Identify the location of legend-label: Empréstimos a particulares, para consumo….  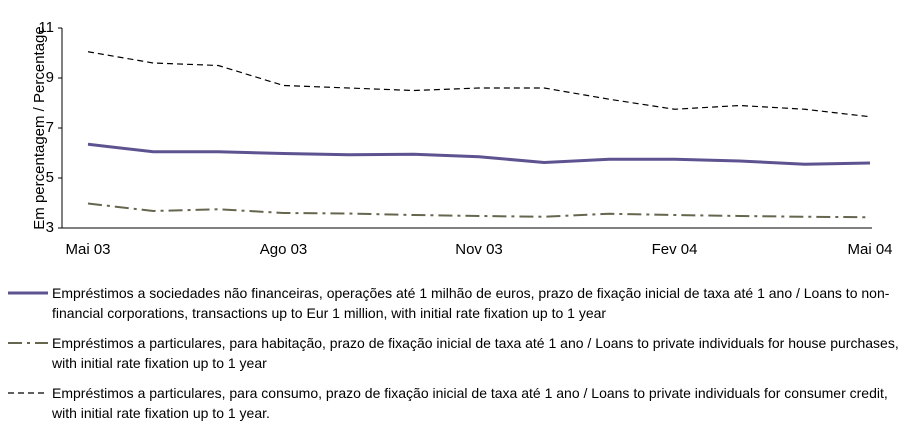
(470, 403).